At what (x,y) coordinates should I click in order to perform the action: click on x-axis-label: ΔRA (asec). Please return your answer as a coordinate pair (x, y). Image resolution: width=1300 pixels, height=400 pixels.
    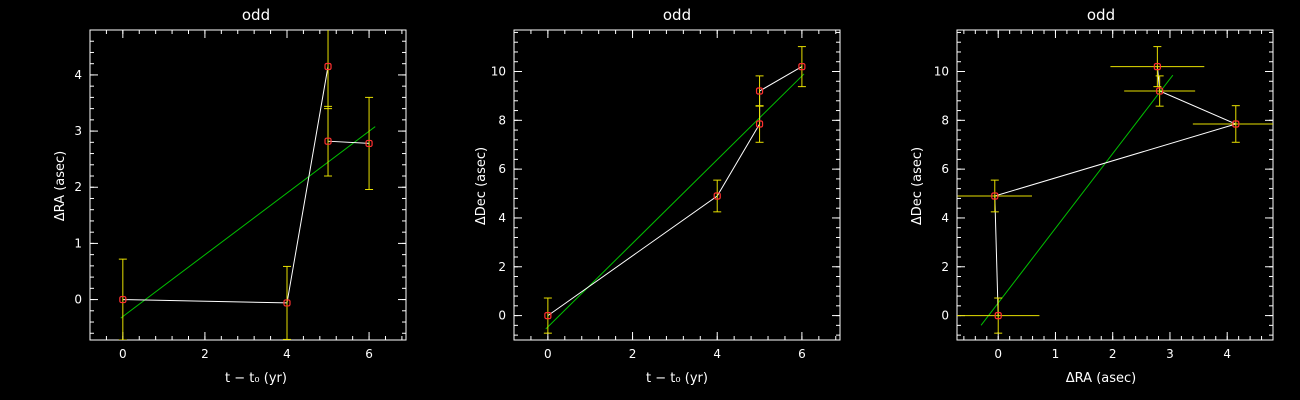
    Looking at the image, I should click on (1101, 378).